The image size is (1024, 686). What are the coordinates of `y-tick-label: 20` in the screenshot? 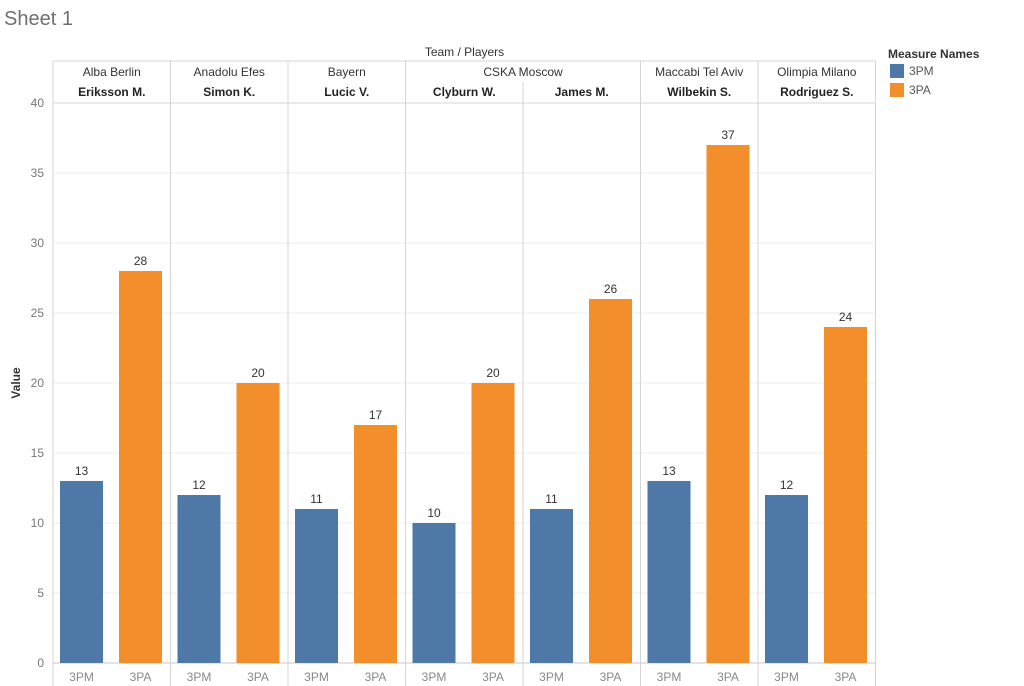 It's located at (38, 383).